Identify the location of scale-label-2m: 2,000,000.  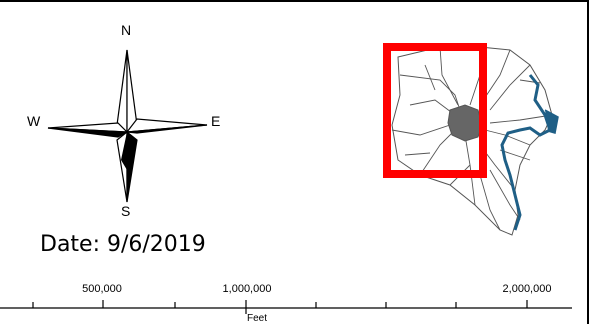
(527, 289).